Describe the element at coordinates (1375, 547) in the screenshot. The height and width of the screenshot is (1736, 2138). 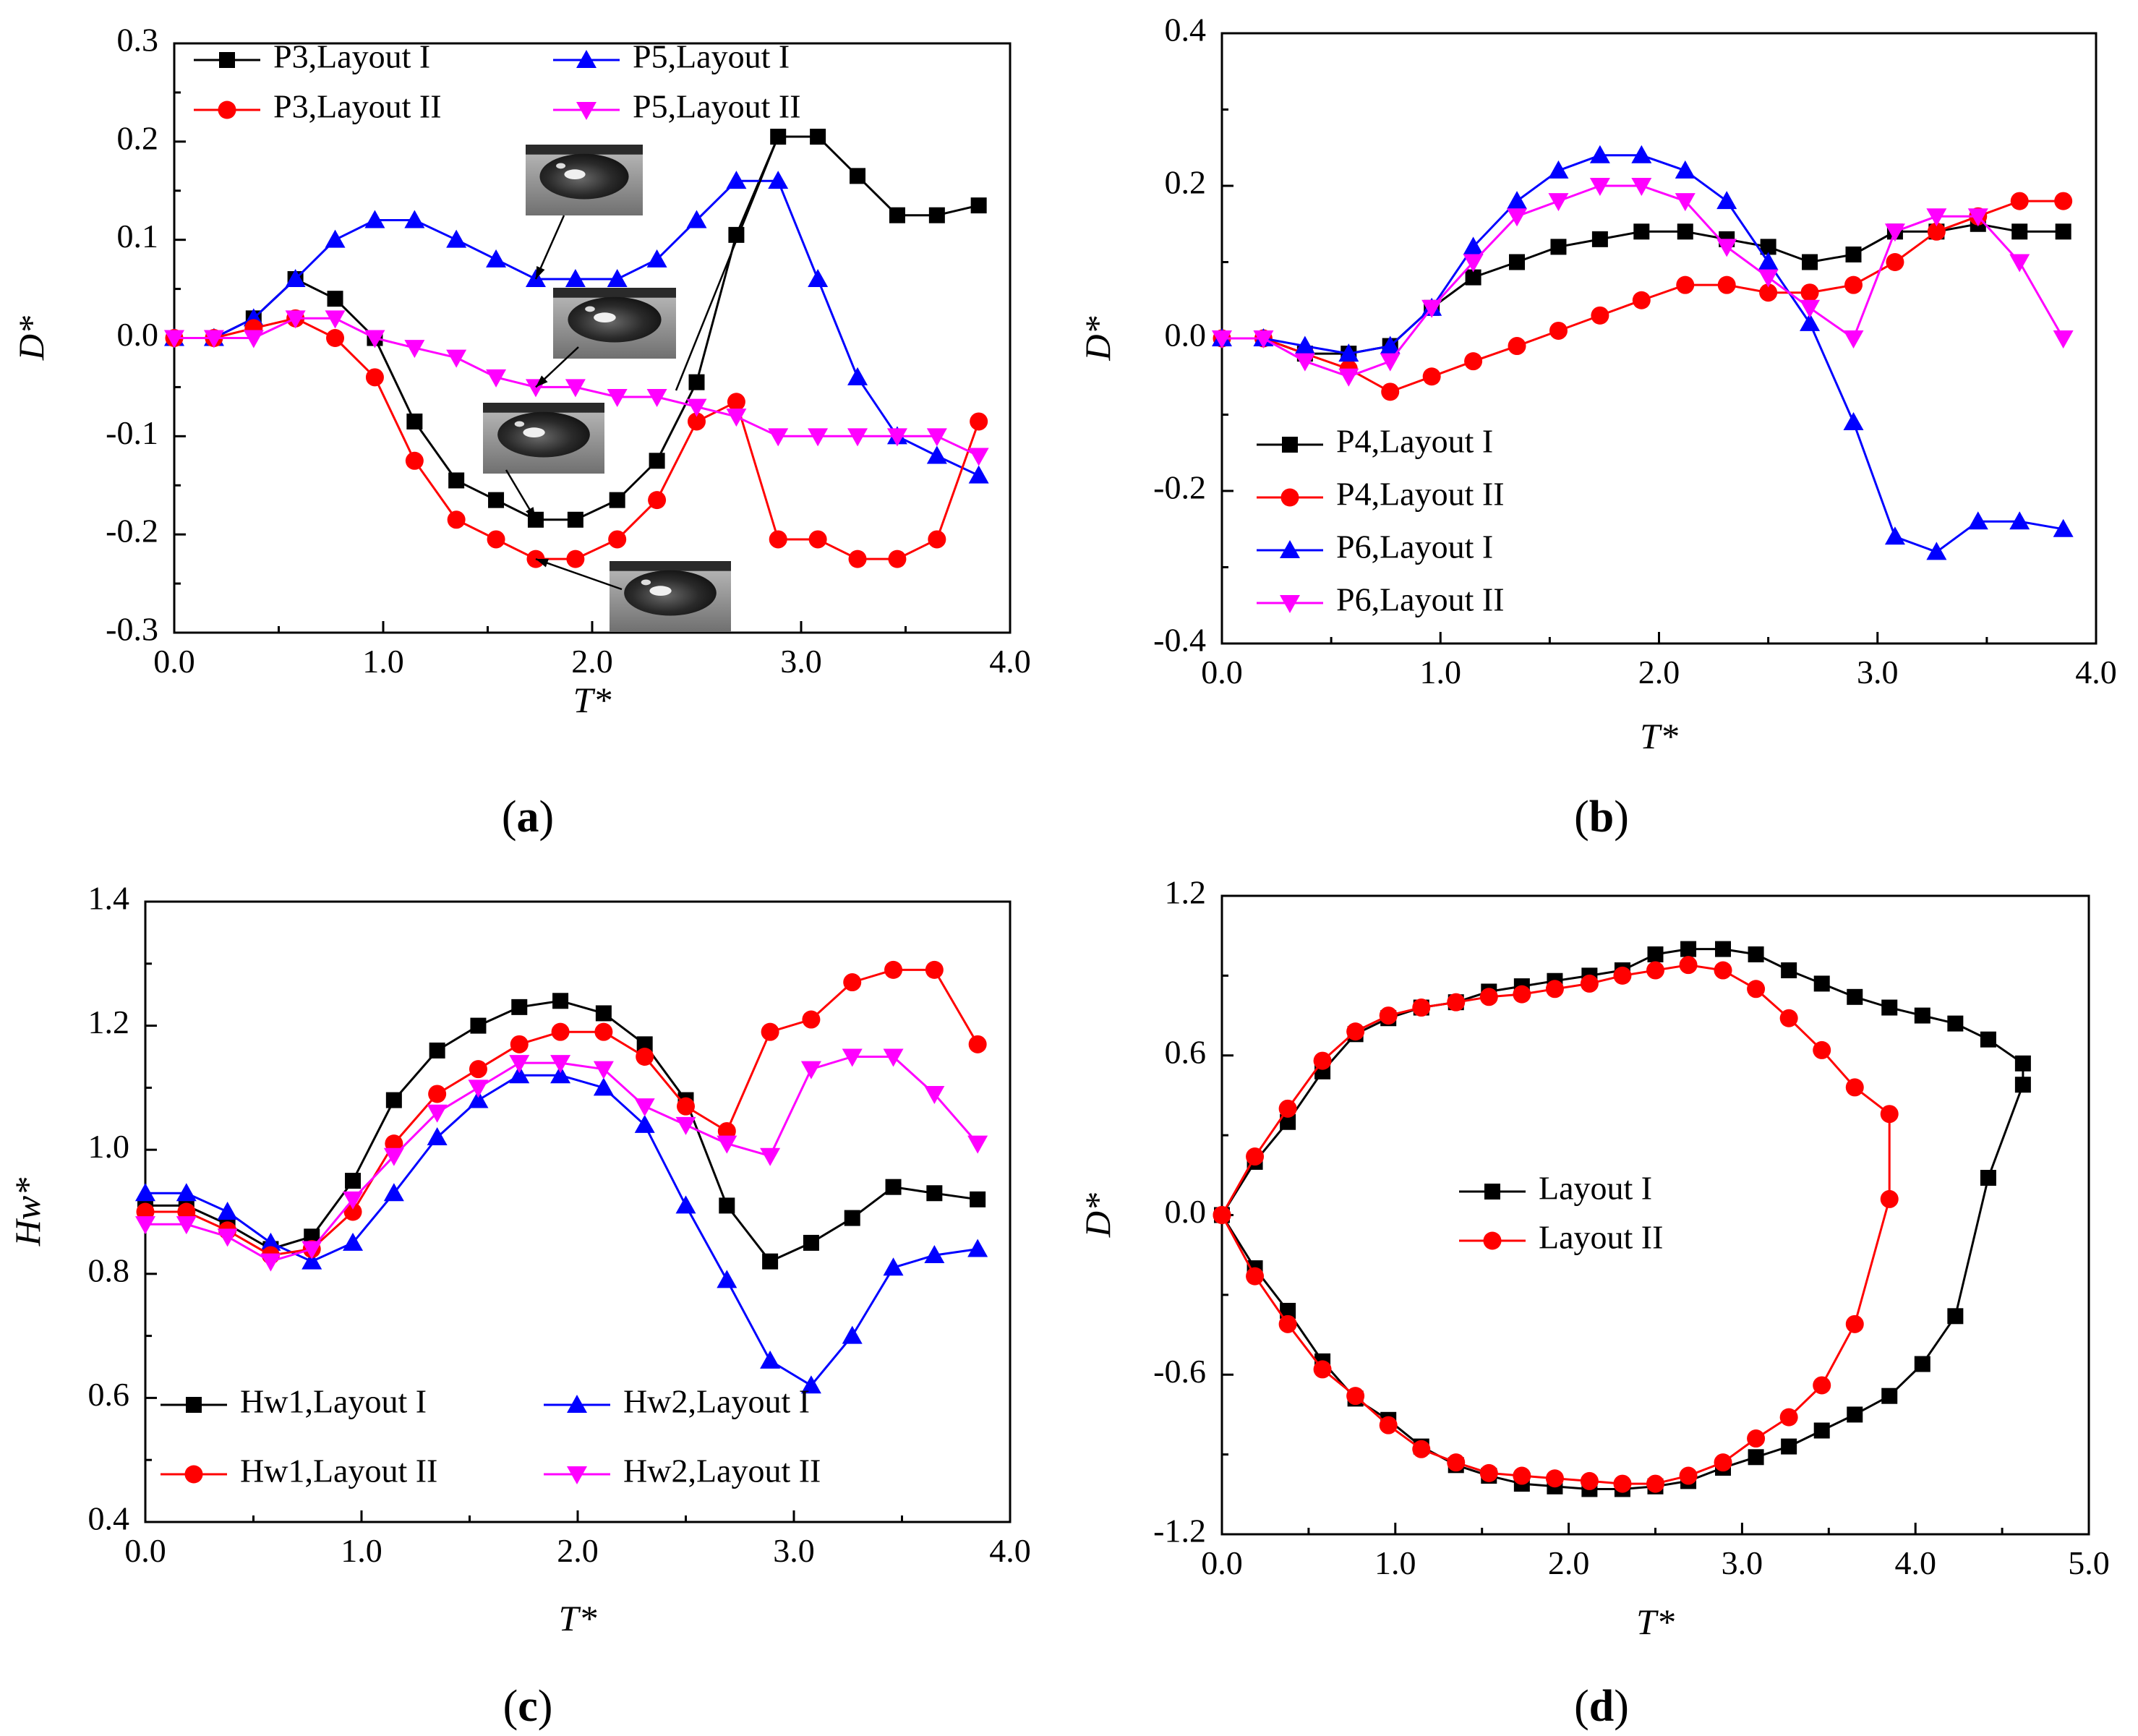
I see `legend-entry: P6,Layout I` at that location.